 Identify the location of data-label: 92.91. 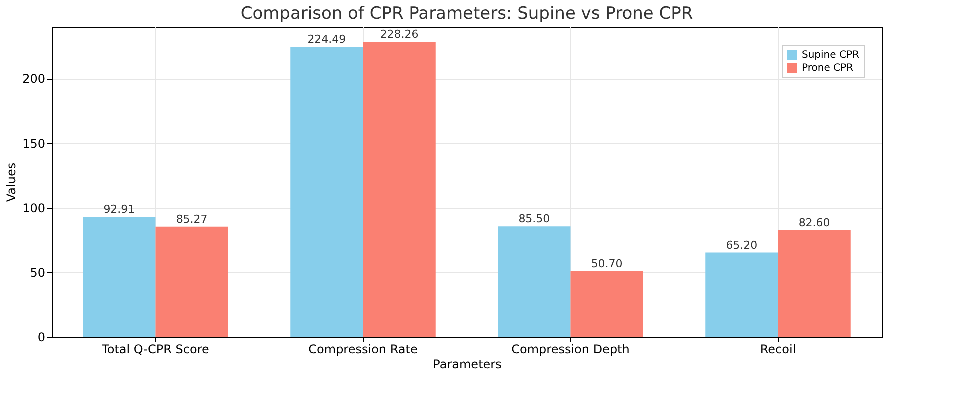
(120, 209).